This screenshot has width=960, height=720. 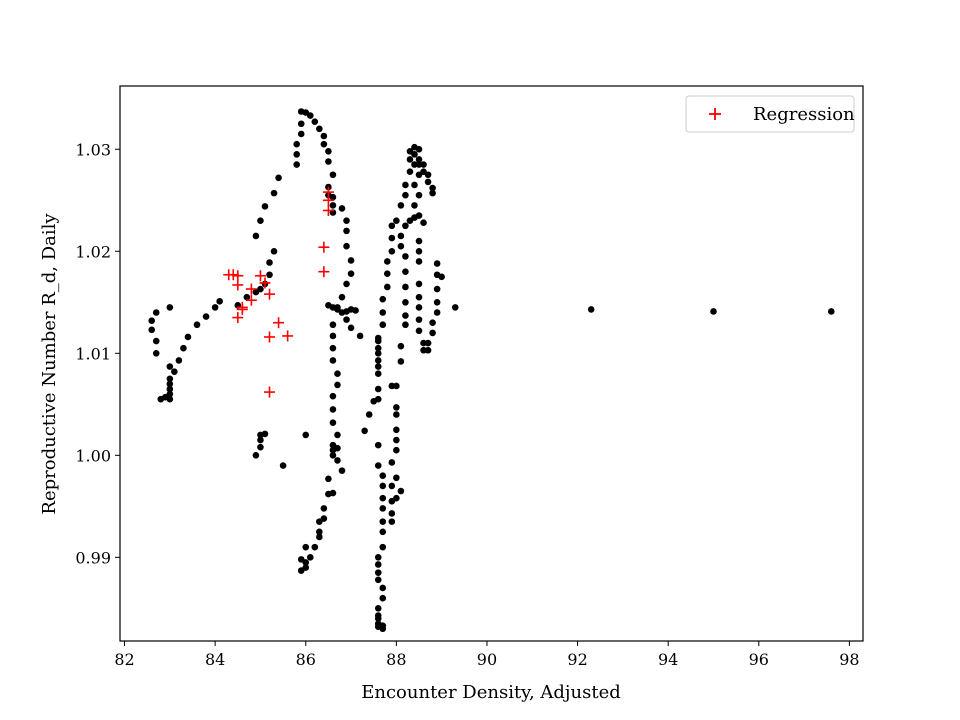 What do you see at coordinates (715, 114) in the screenshot?
I see `legend-marker-regression` at bounding box center [715, 114].